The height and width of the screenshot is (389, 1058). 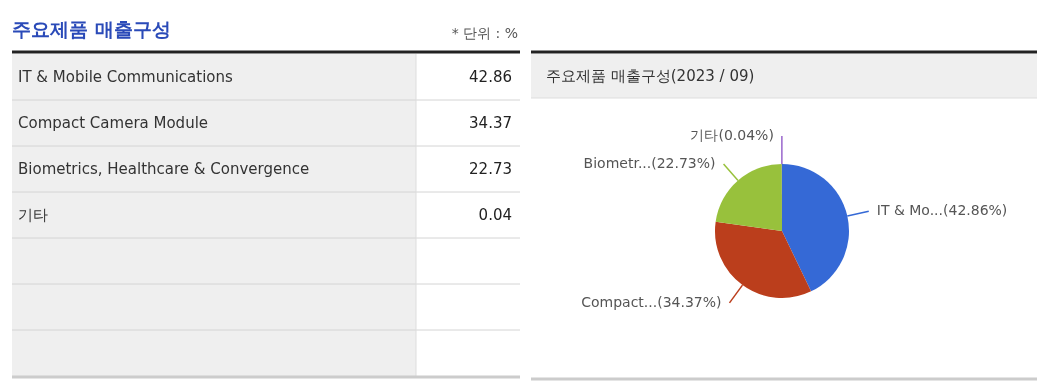 I want to click on data-label: 42.86, so click(x=490, y=77).